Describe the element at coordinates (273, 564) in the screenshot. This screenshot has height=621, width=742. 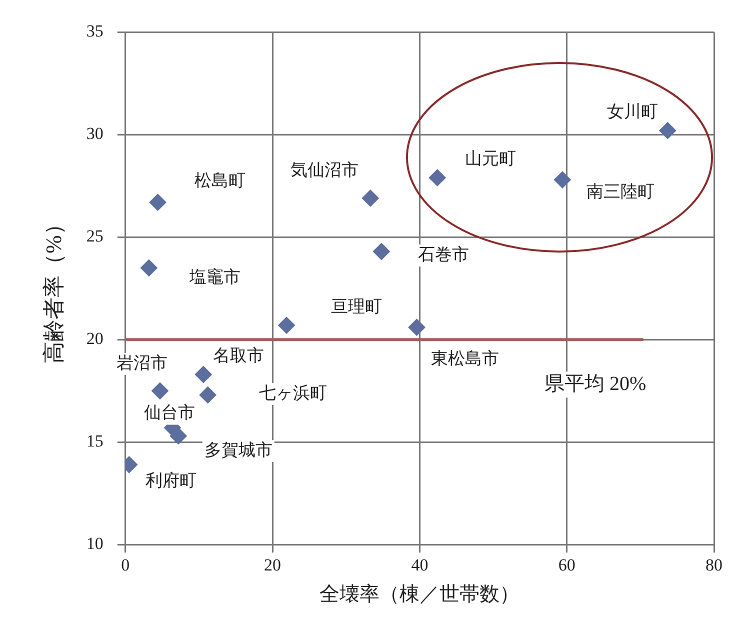
I see `x-tick-label: 20` at that location.